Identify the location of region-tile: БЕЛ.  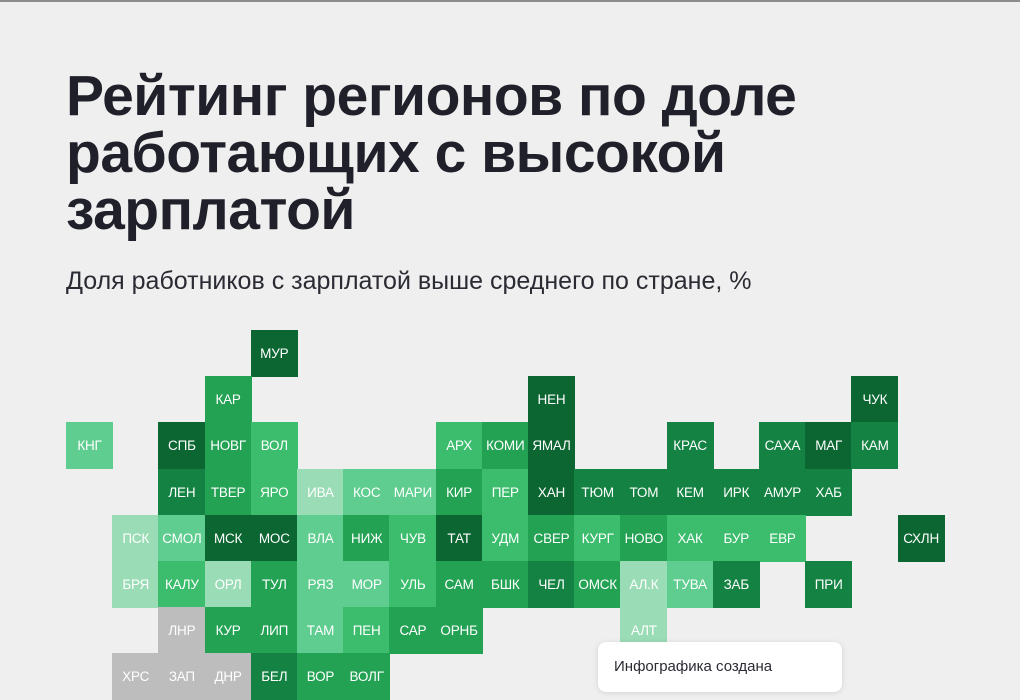
(274, 676).